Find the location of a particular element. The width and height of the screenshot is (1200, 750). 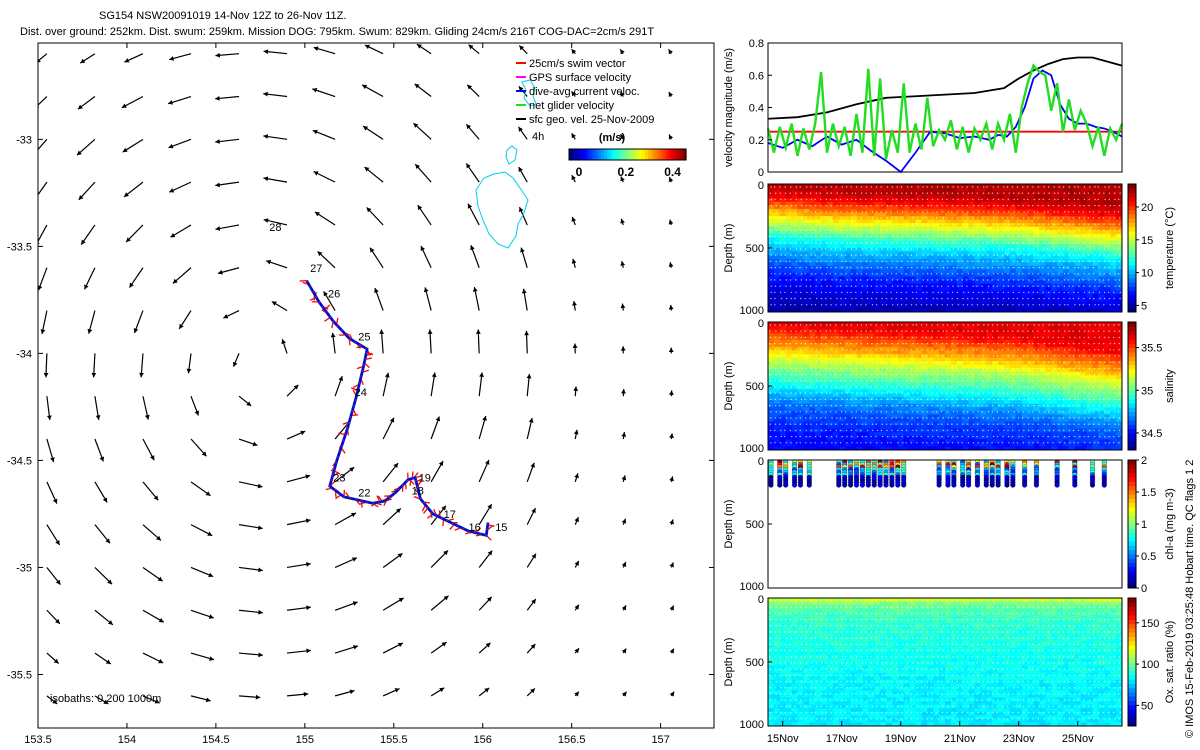

colorbar-cell is located at coordinates (585, 154).